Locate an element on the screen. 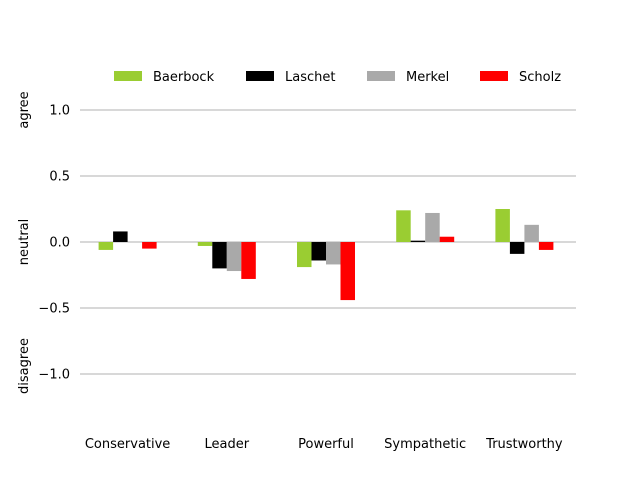 The width and height of the screenshot is (640, 480). legend: Baerbock Laschet Merkel Scholz is located at coordinates (337, 77).